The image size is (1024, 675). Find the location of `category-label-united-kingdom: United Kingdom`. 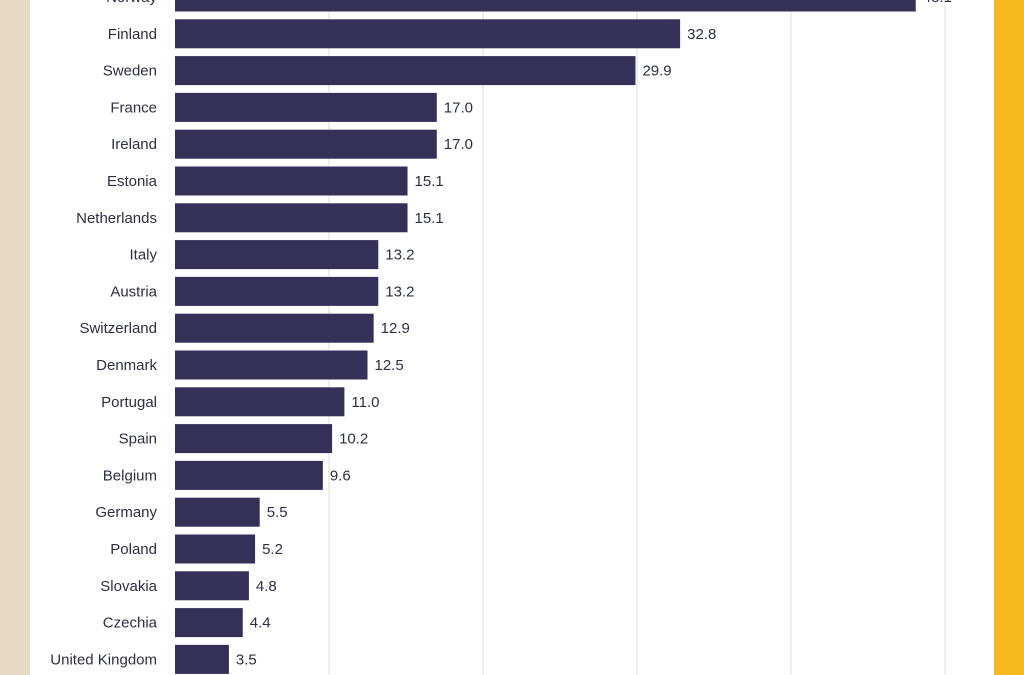

category-label-united-kingdom: United Kingdom is located at coordinates (103, 659).